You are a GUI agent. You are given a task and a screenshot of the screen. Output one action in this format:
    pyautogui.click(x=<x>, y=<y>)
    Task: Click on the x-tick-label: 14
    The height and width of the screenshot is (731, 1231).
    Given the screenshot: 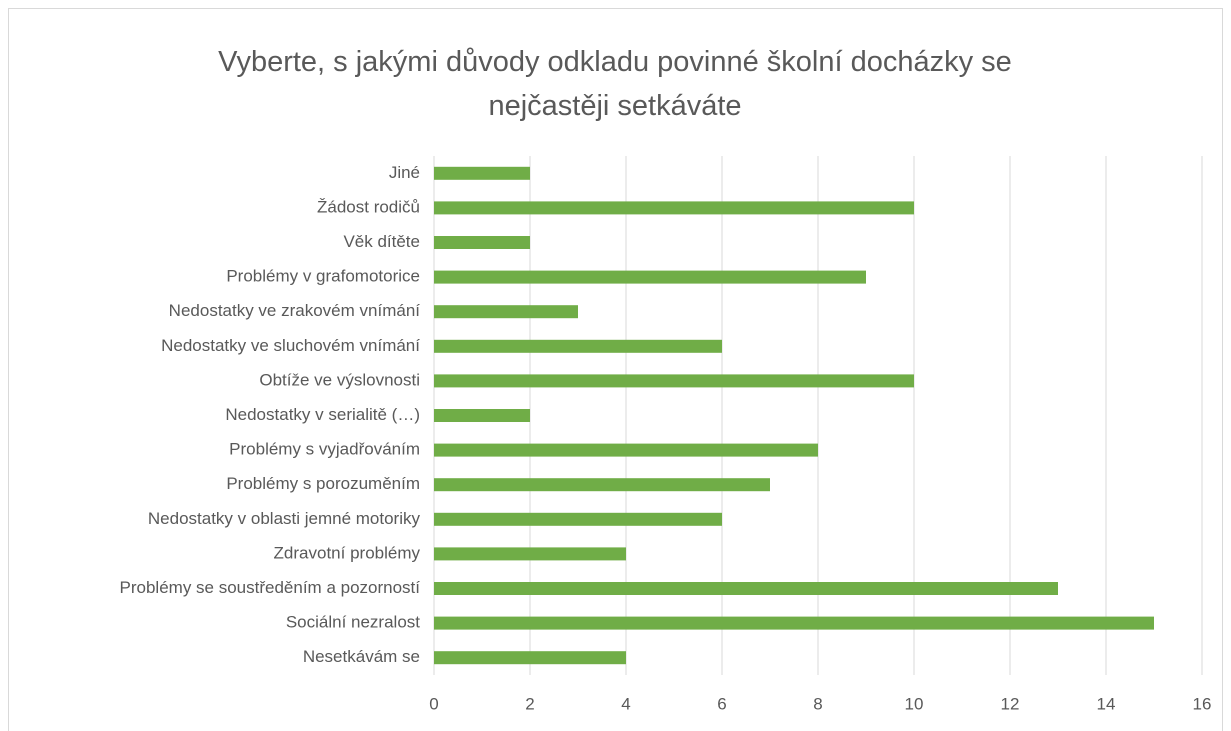 What is the action you would take?
    pyautogui.click(x=1106, y=703)
    